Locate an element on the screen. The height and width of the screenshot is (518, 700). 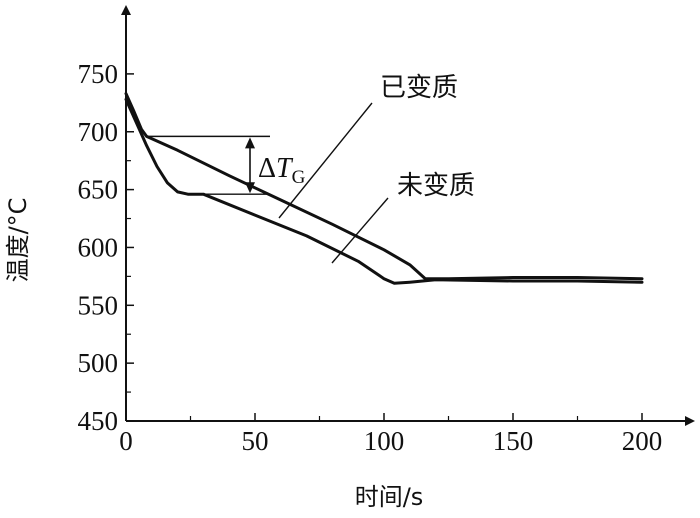
y-axis-title: 温度/°C is located at coordinates (18, 240).